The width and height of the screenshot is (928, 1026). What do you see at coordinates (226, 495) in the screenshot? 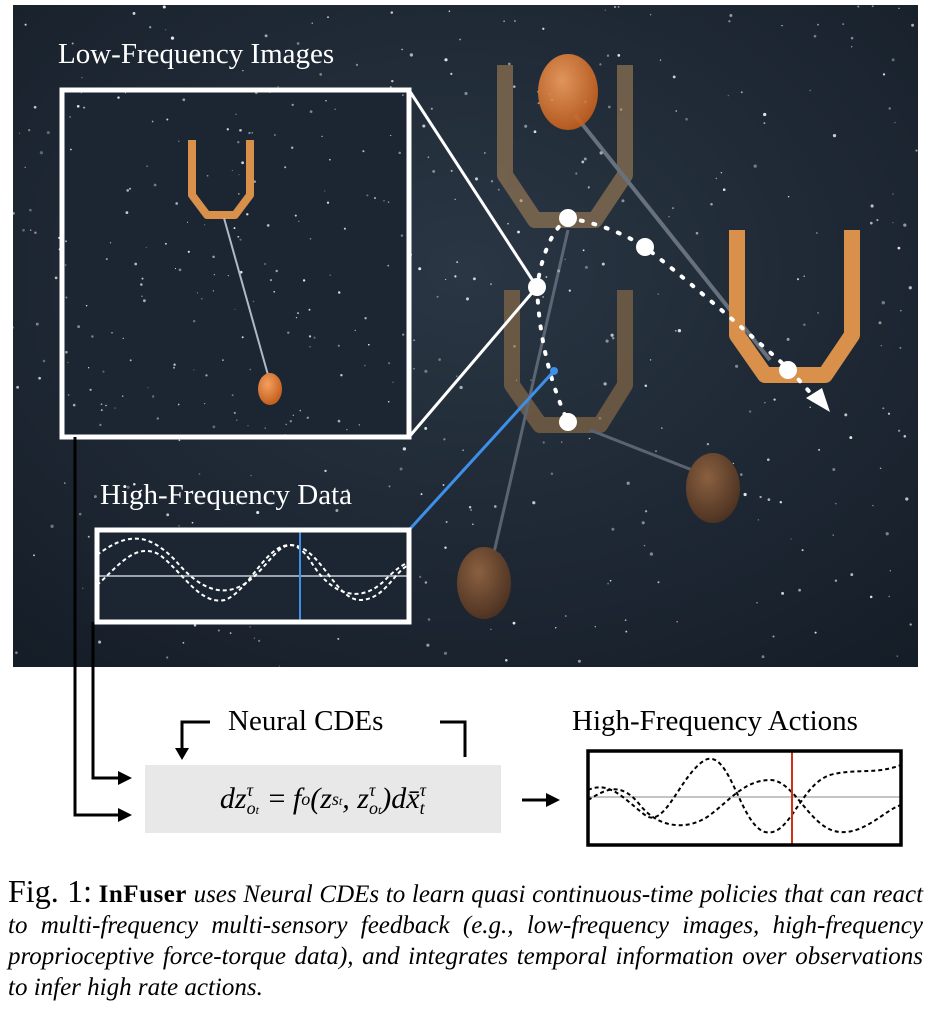
I see `high-freq-data-label: High-Frequency Data` at bounding box center [226, 495].